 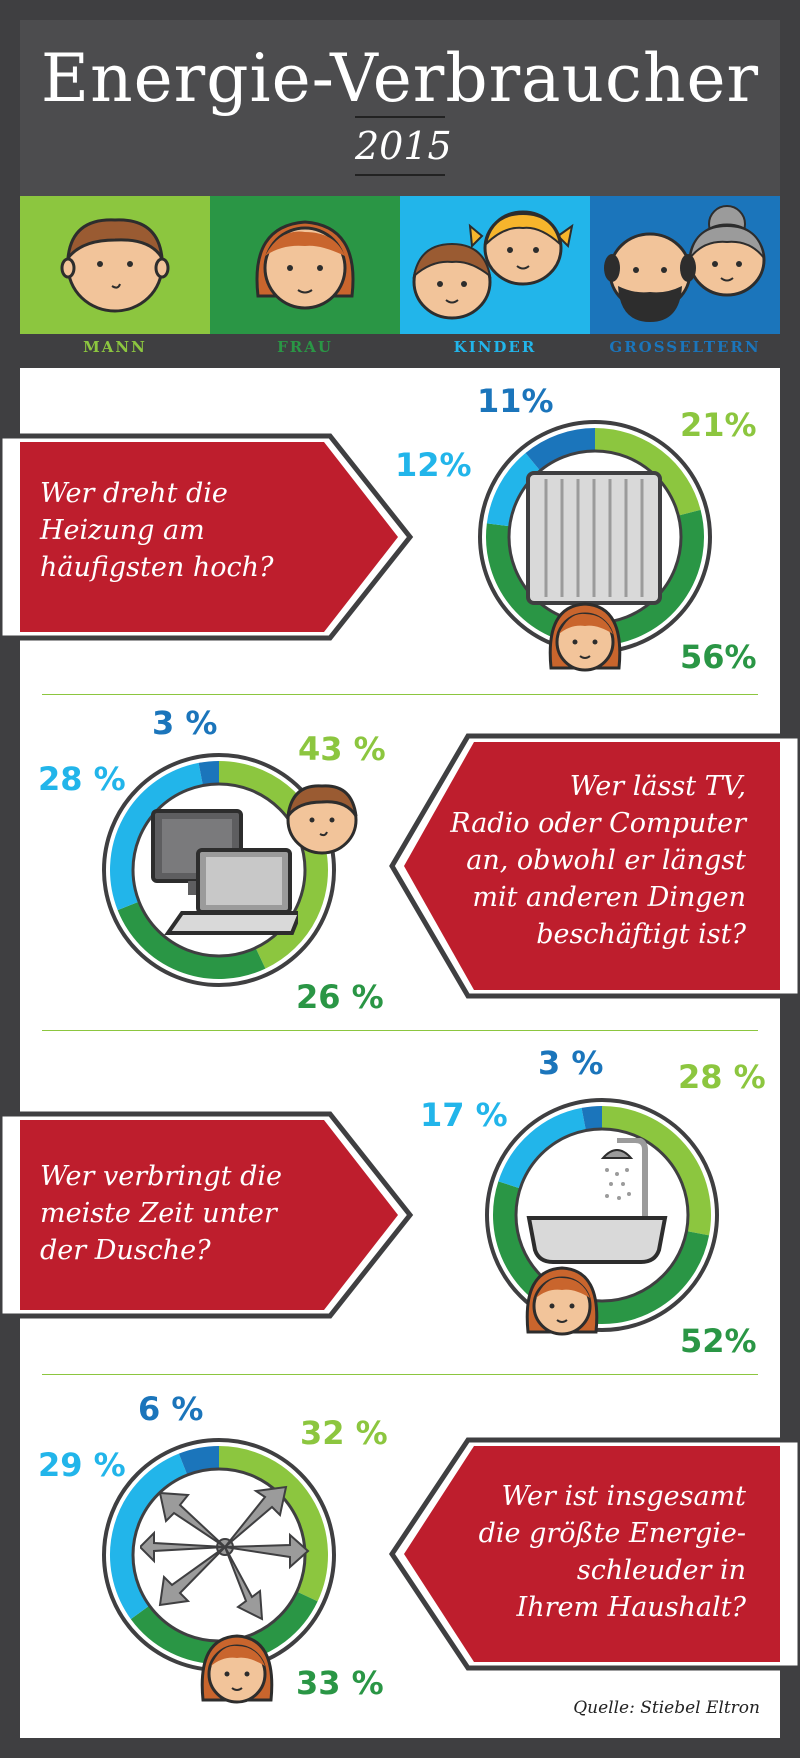 What do you see at coordinates (661, 1570) in the screenshot?
I see `question-line: schleuder in` at bounding box center [661, 1570].